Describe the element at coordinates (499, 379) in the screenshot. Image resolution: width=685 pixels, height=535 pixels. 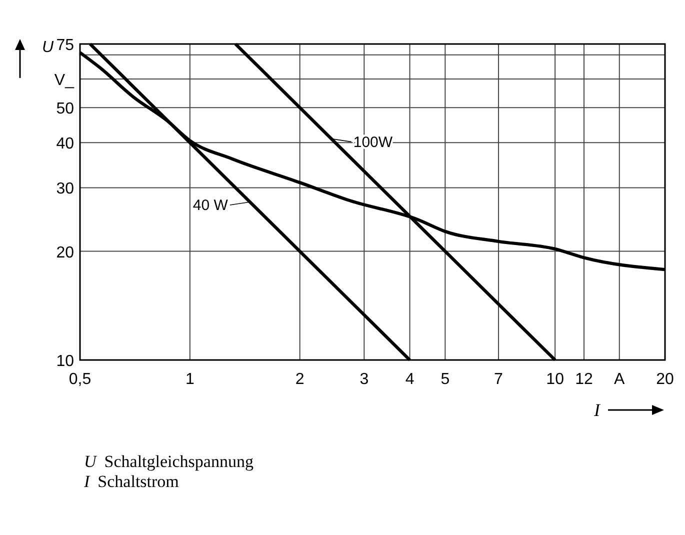
I see `x-tick-label: 7` at that location.